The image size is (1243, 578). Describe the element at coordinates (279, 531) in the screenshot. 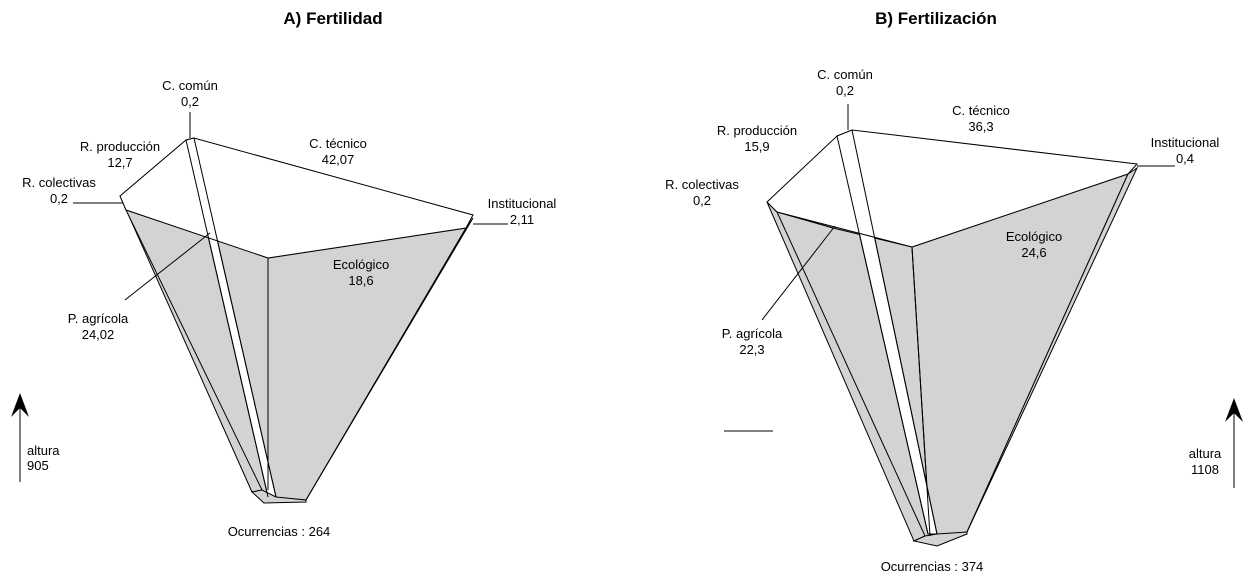

I see `occurrences-label: Ocurrencias : 264` at that location.